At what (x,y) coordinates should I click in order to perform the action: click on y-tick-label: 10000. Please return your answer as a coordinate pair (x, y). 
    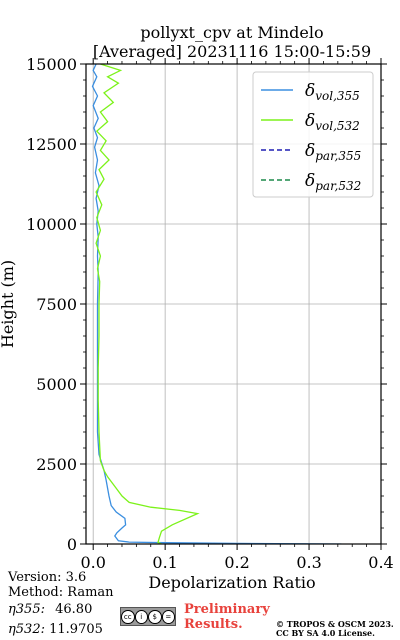
    Looking at the image, I should click on (51, 224).